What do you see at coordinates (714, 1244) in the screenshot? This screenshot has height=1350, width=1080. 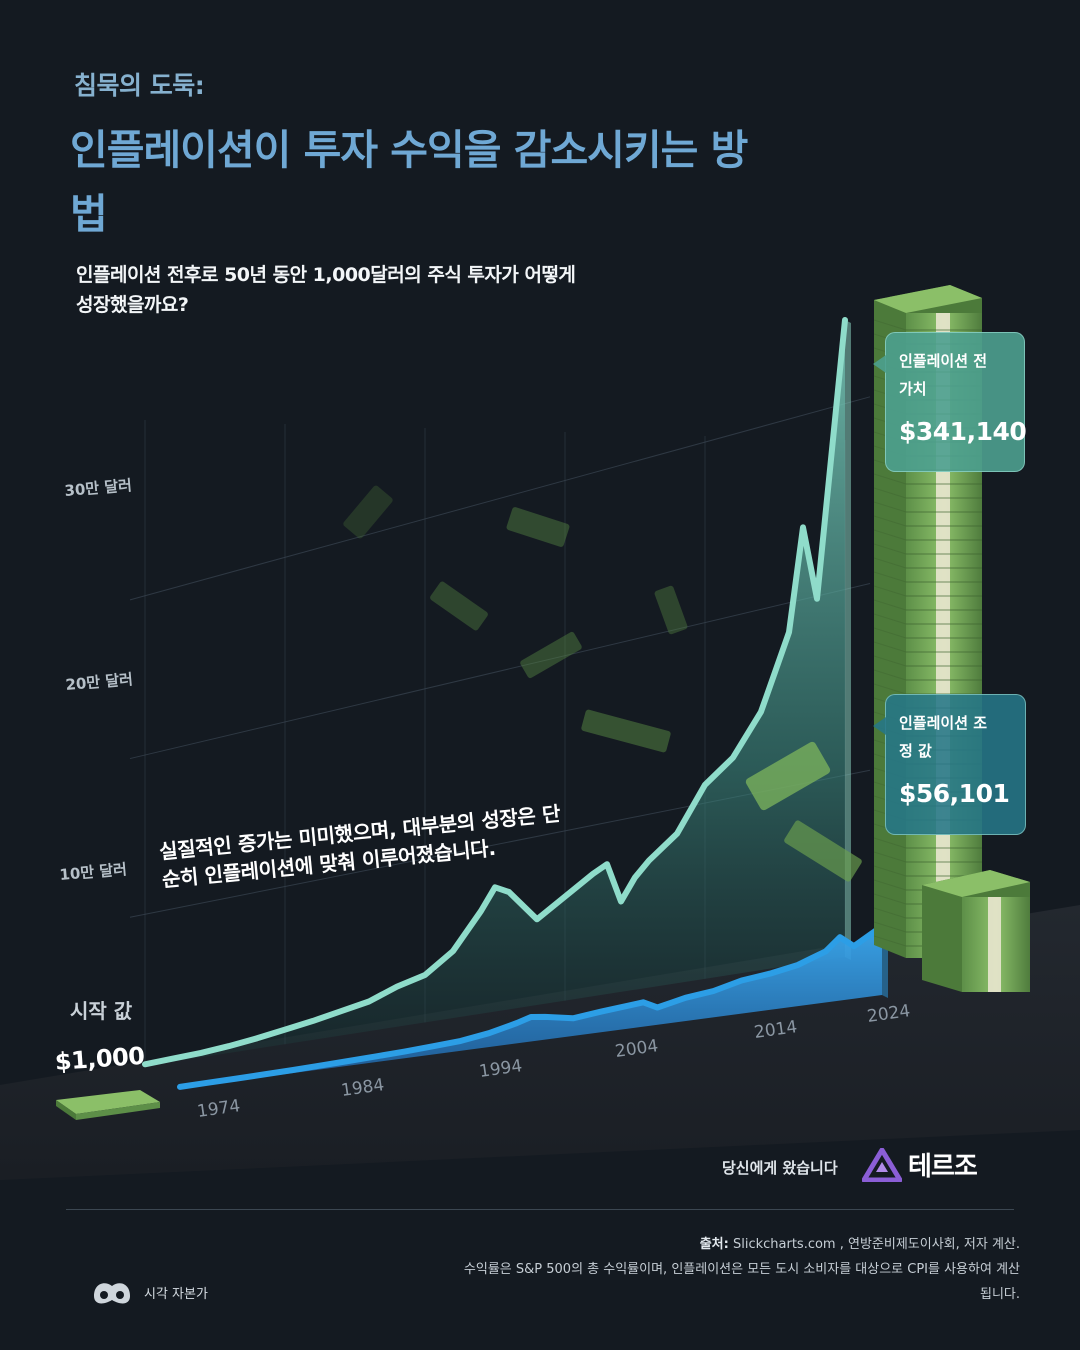 I see `source-label: 출처:` at bounding box center [714, 1244].